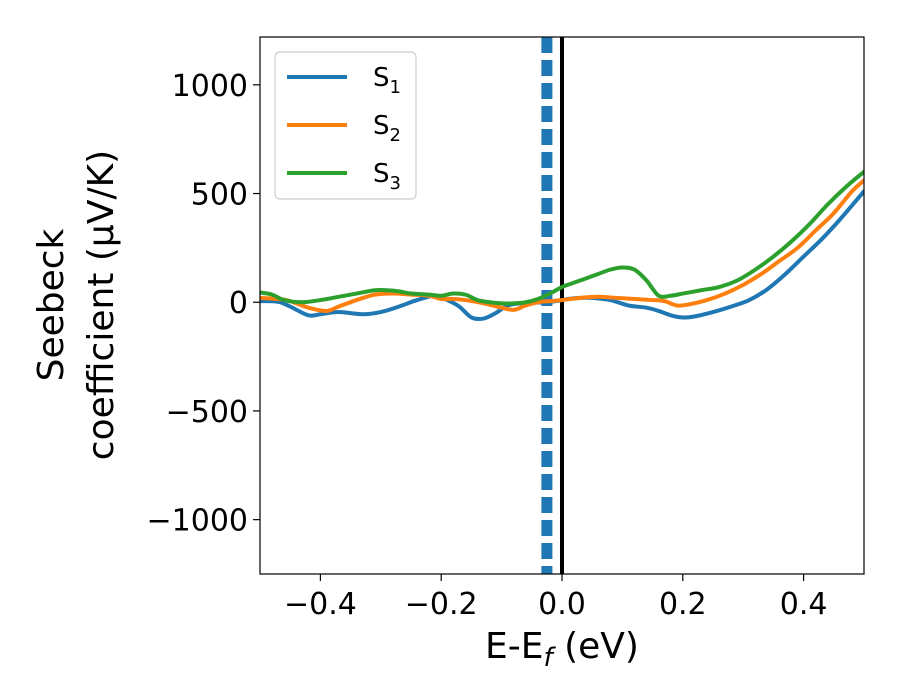 This screenshot has width=900, height=700. Describe the element at coordinates (441, 604) in the screenshot. I see `x-tick-label: −0.2` at that location.